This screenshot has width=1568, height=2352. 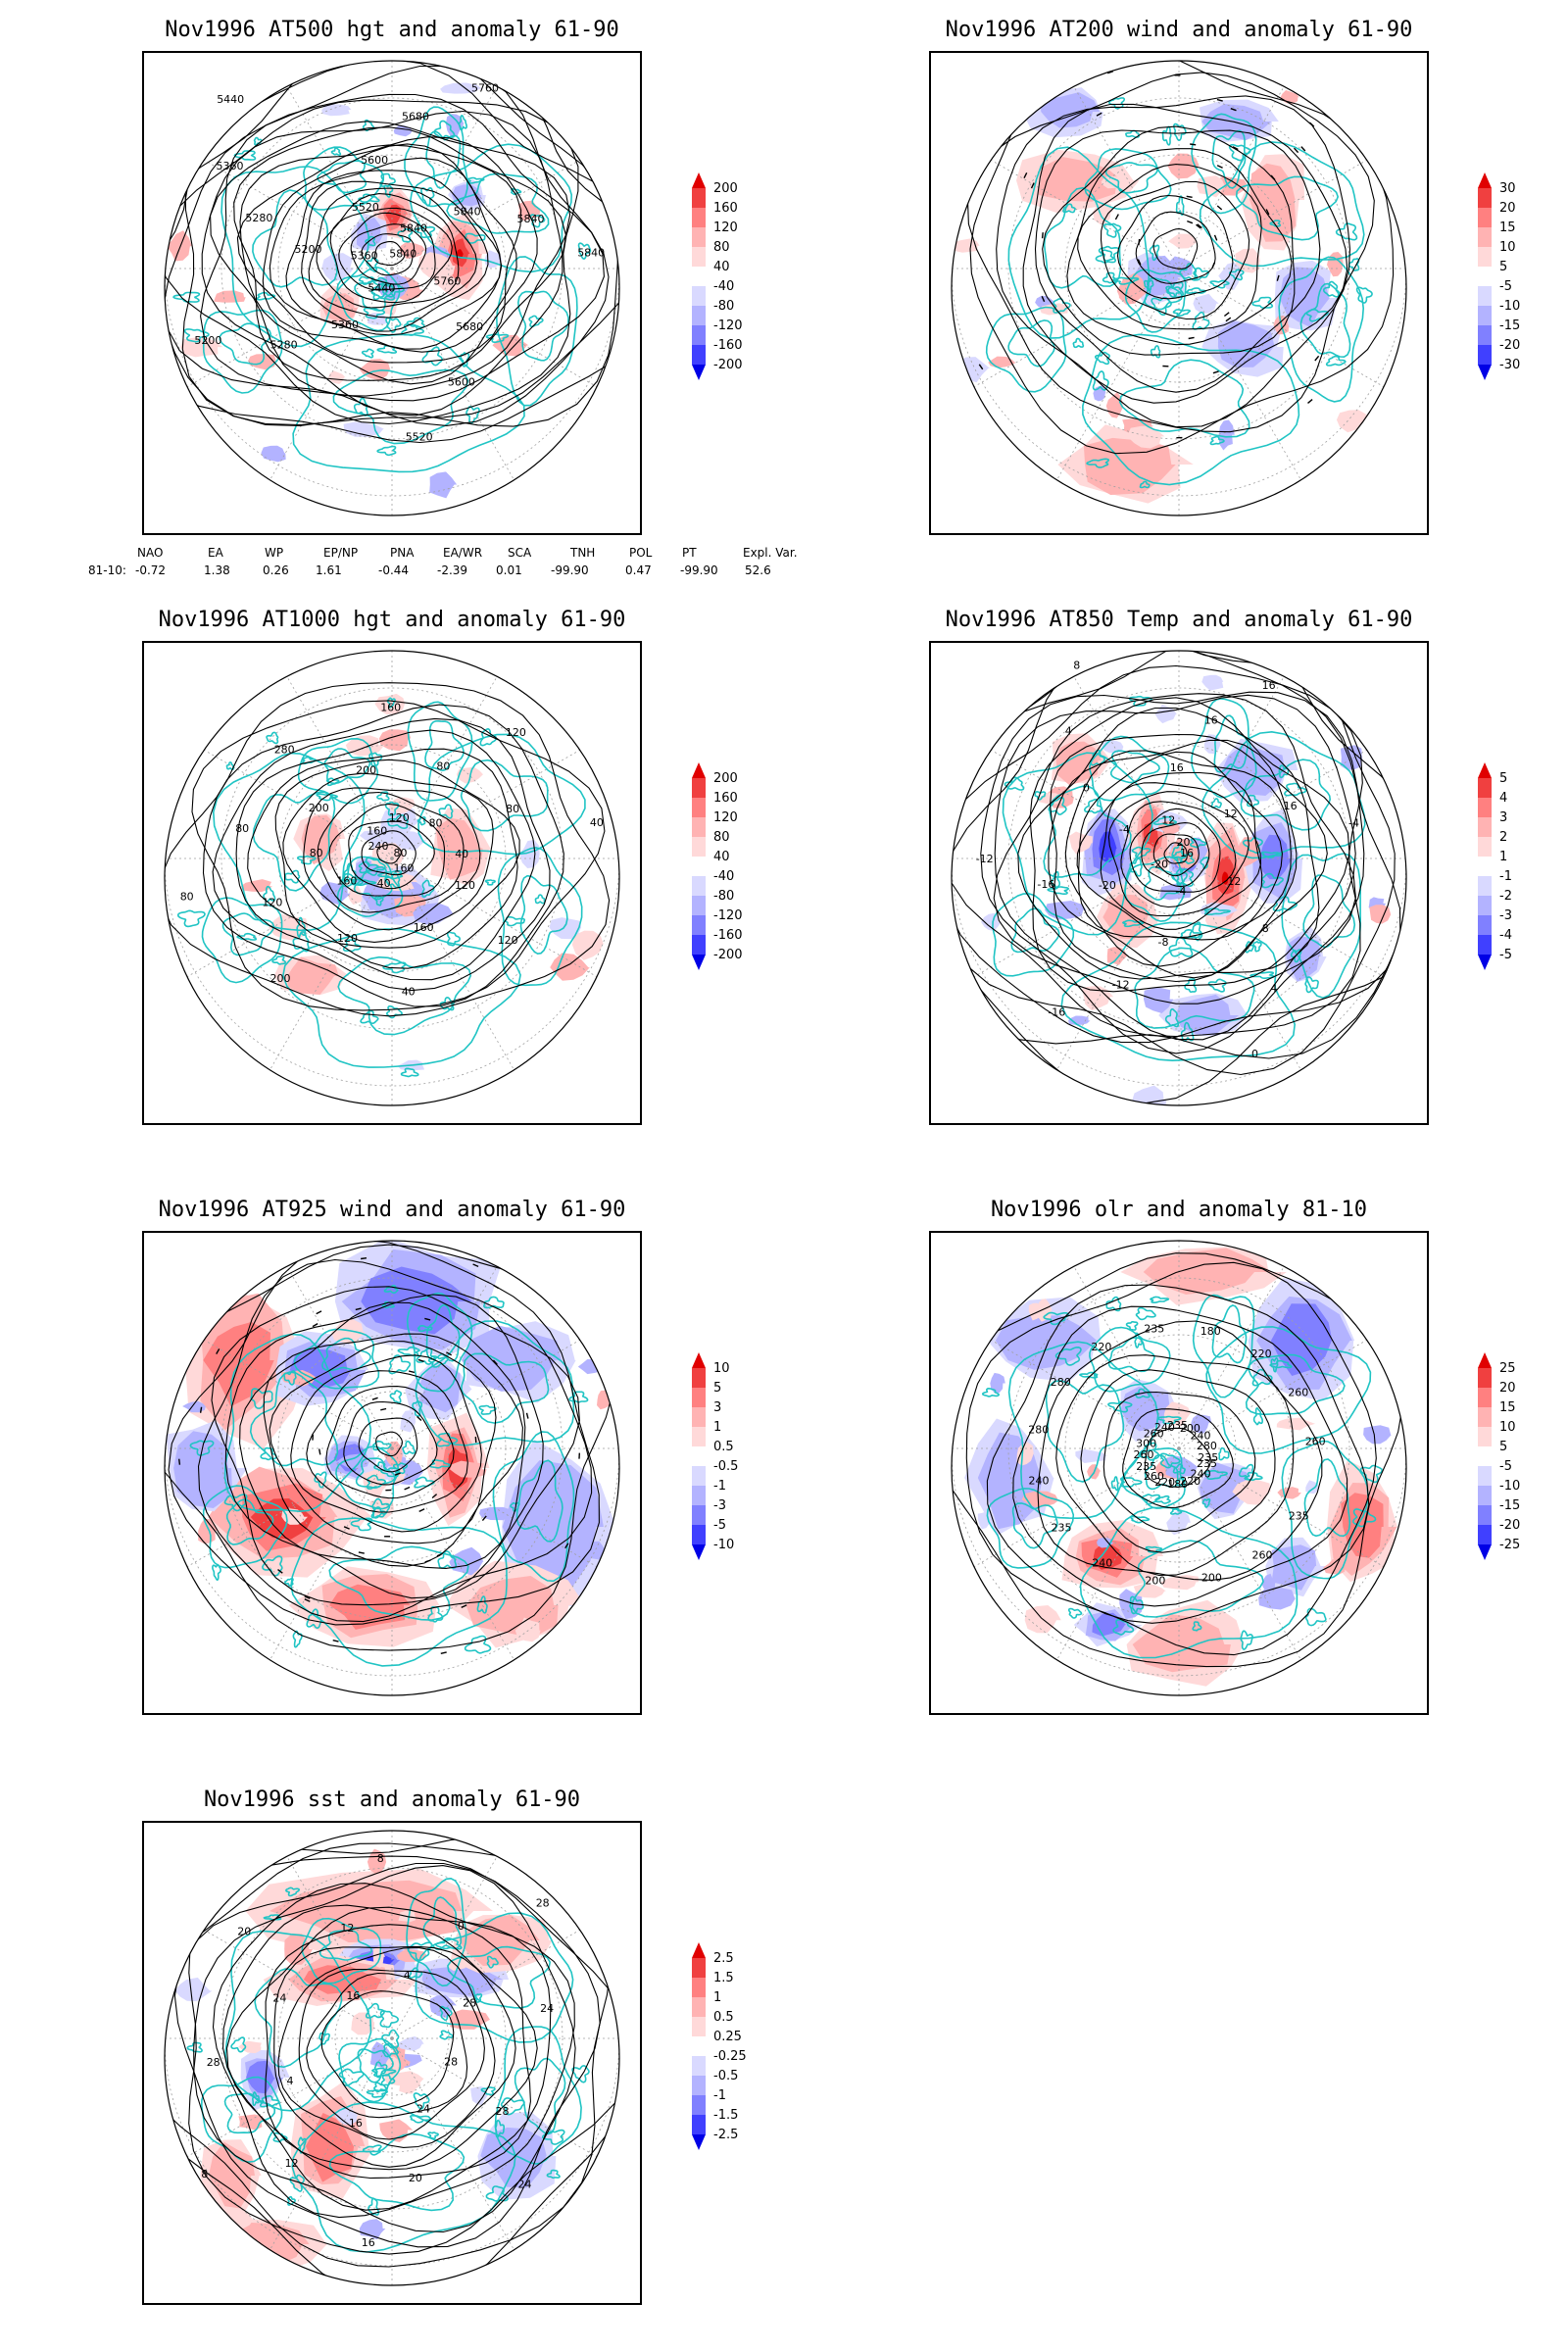 What do you see at coordinates (1505, 1466) in the screenshot?
I see `scale-label: -5` at bounding box center [1505, 1466].